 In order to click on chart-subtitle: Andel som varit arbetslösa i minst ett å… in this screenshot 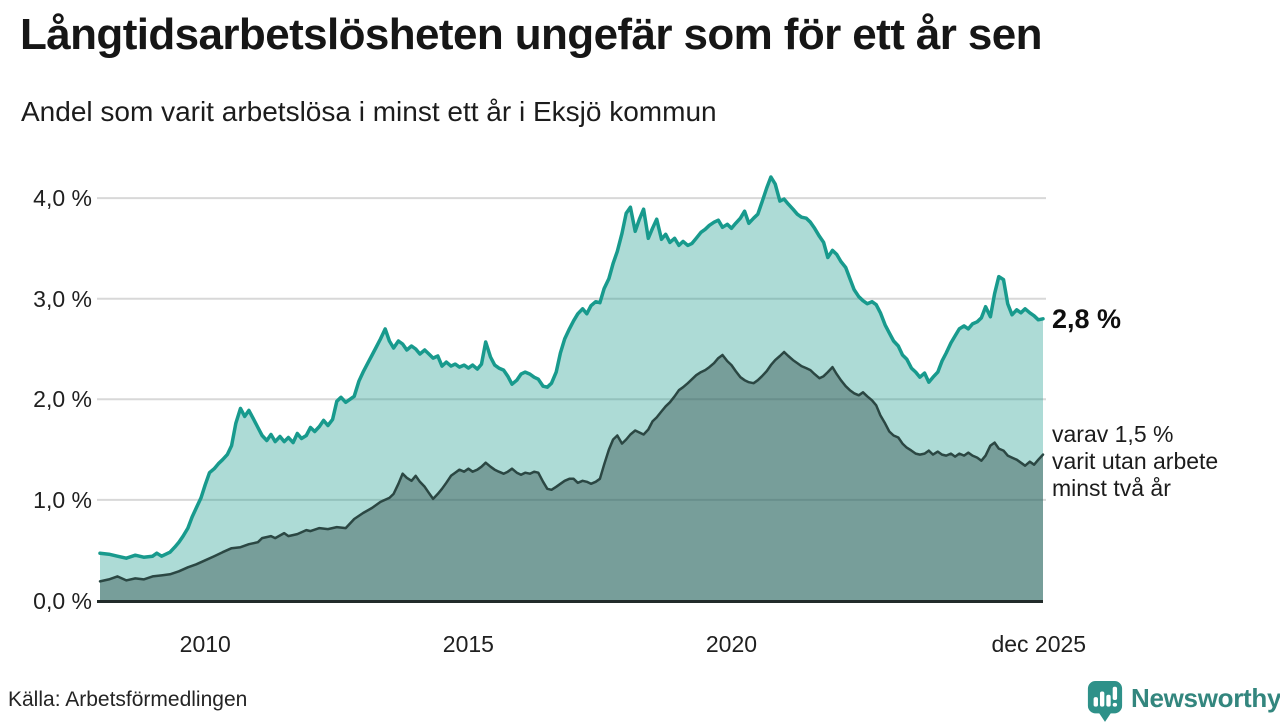, I will do `click(369, 111)`.